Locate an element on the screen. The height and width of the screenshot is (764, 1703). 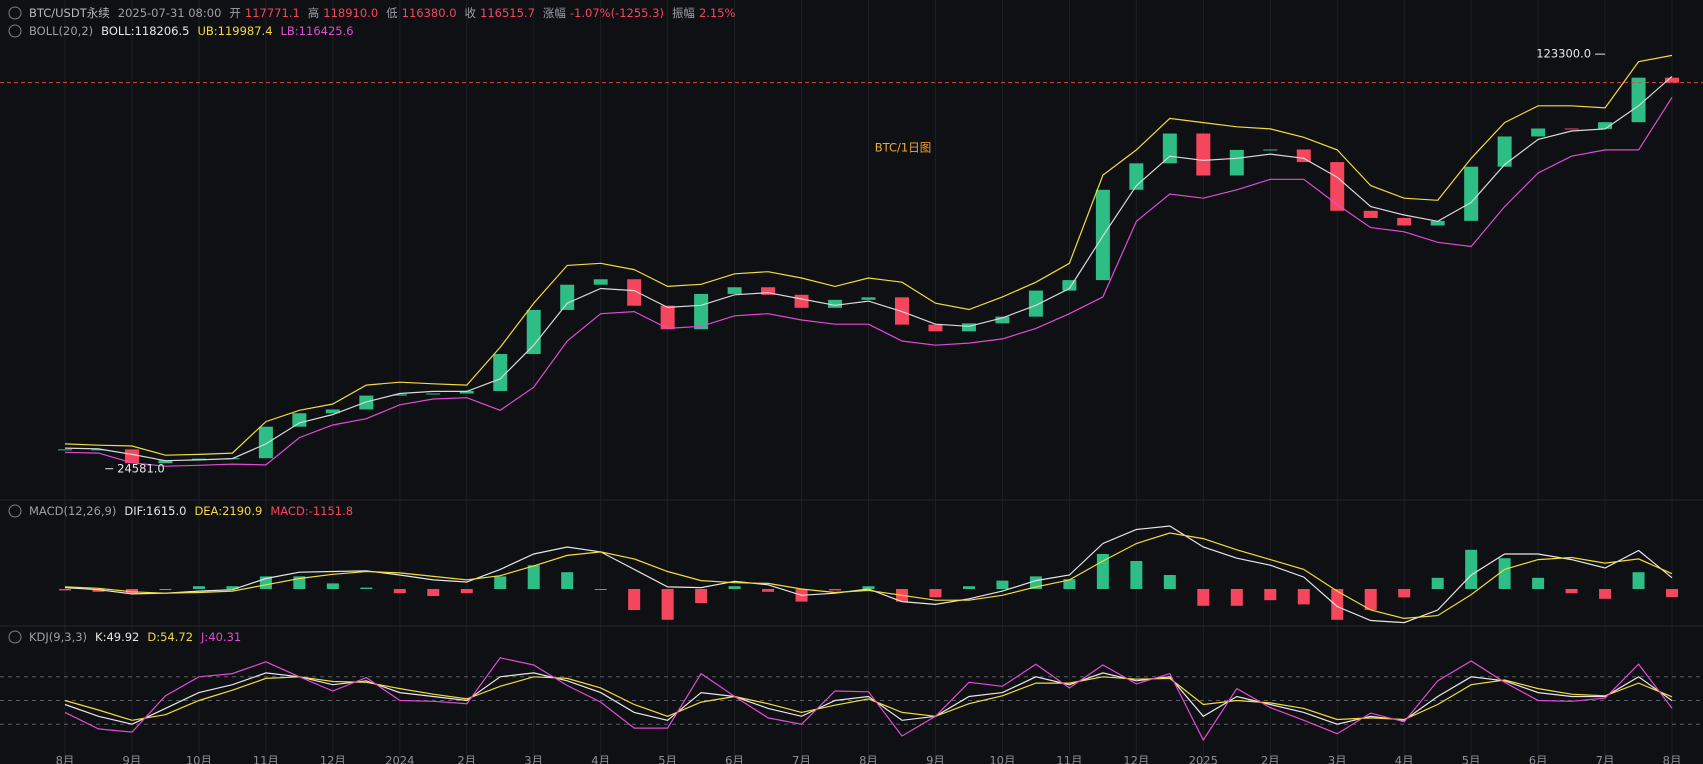
field-value: 117771.1 is located at coordinates (272, 13).